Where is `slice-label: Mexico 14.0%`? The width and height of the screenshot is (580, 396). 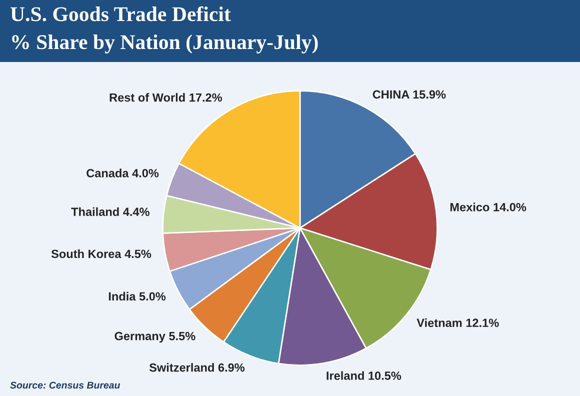
slice-label: Mexico 14.0% is located at coordinates (488, 207).